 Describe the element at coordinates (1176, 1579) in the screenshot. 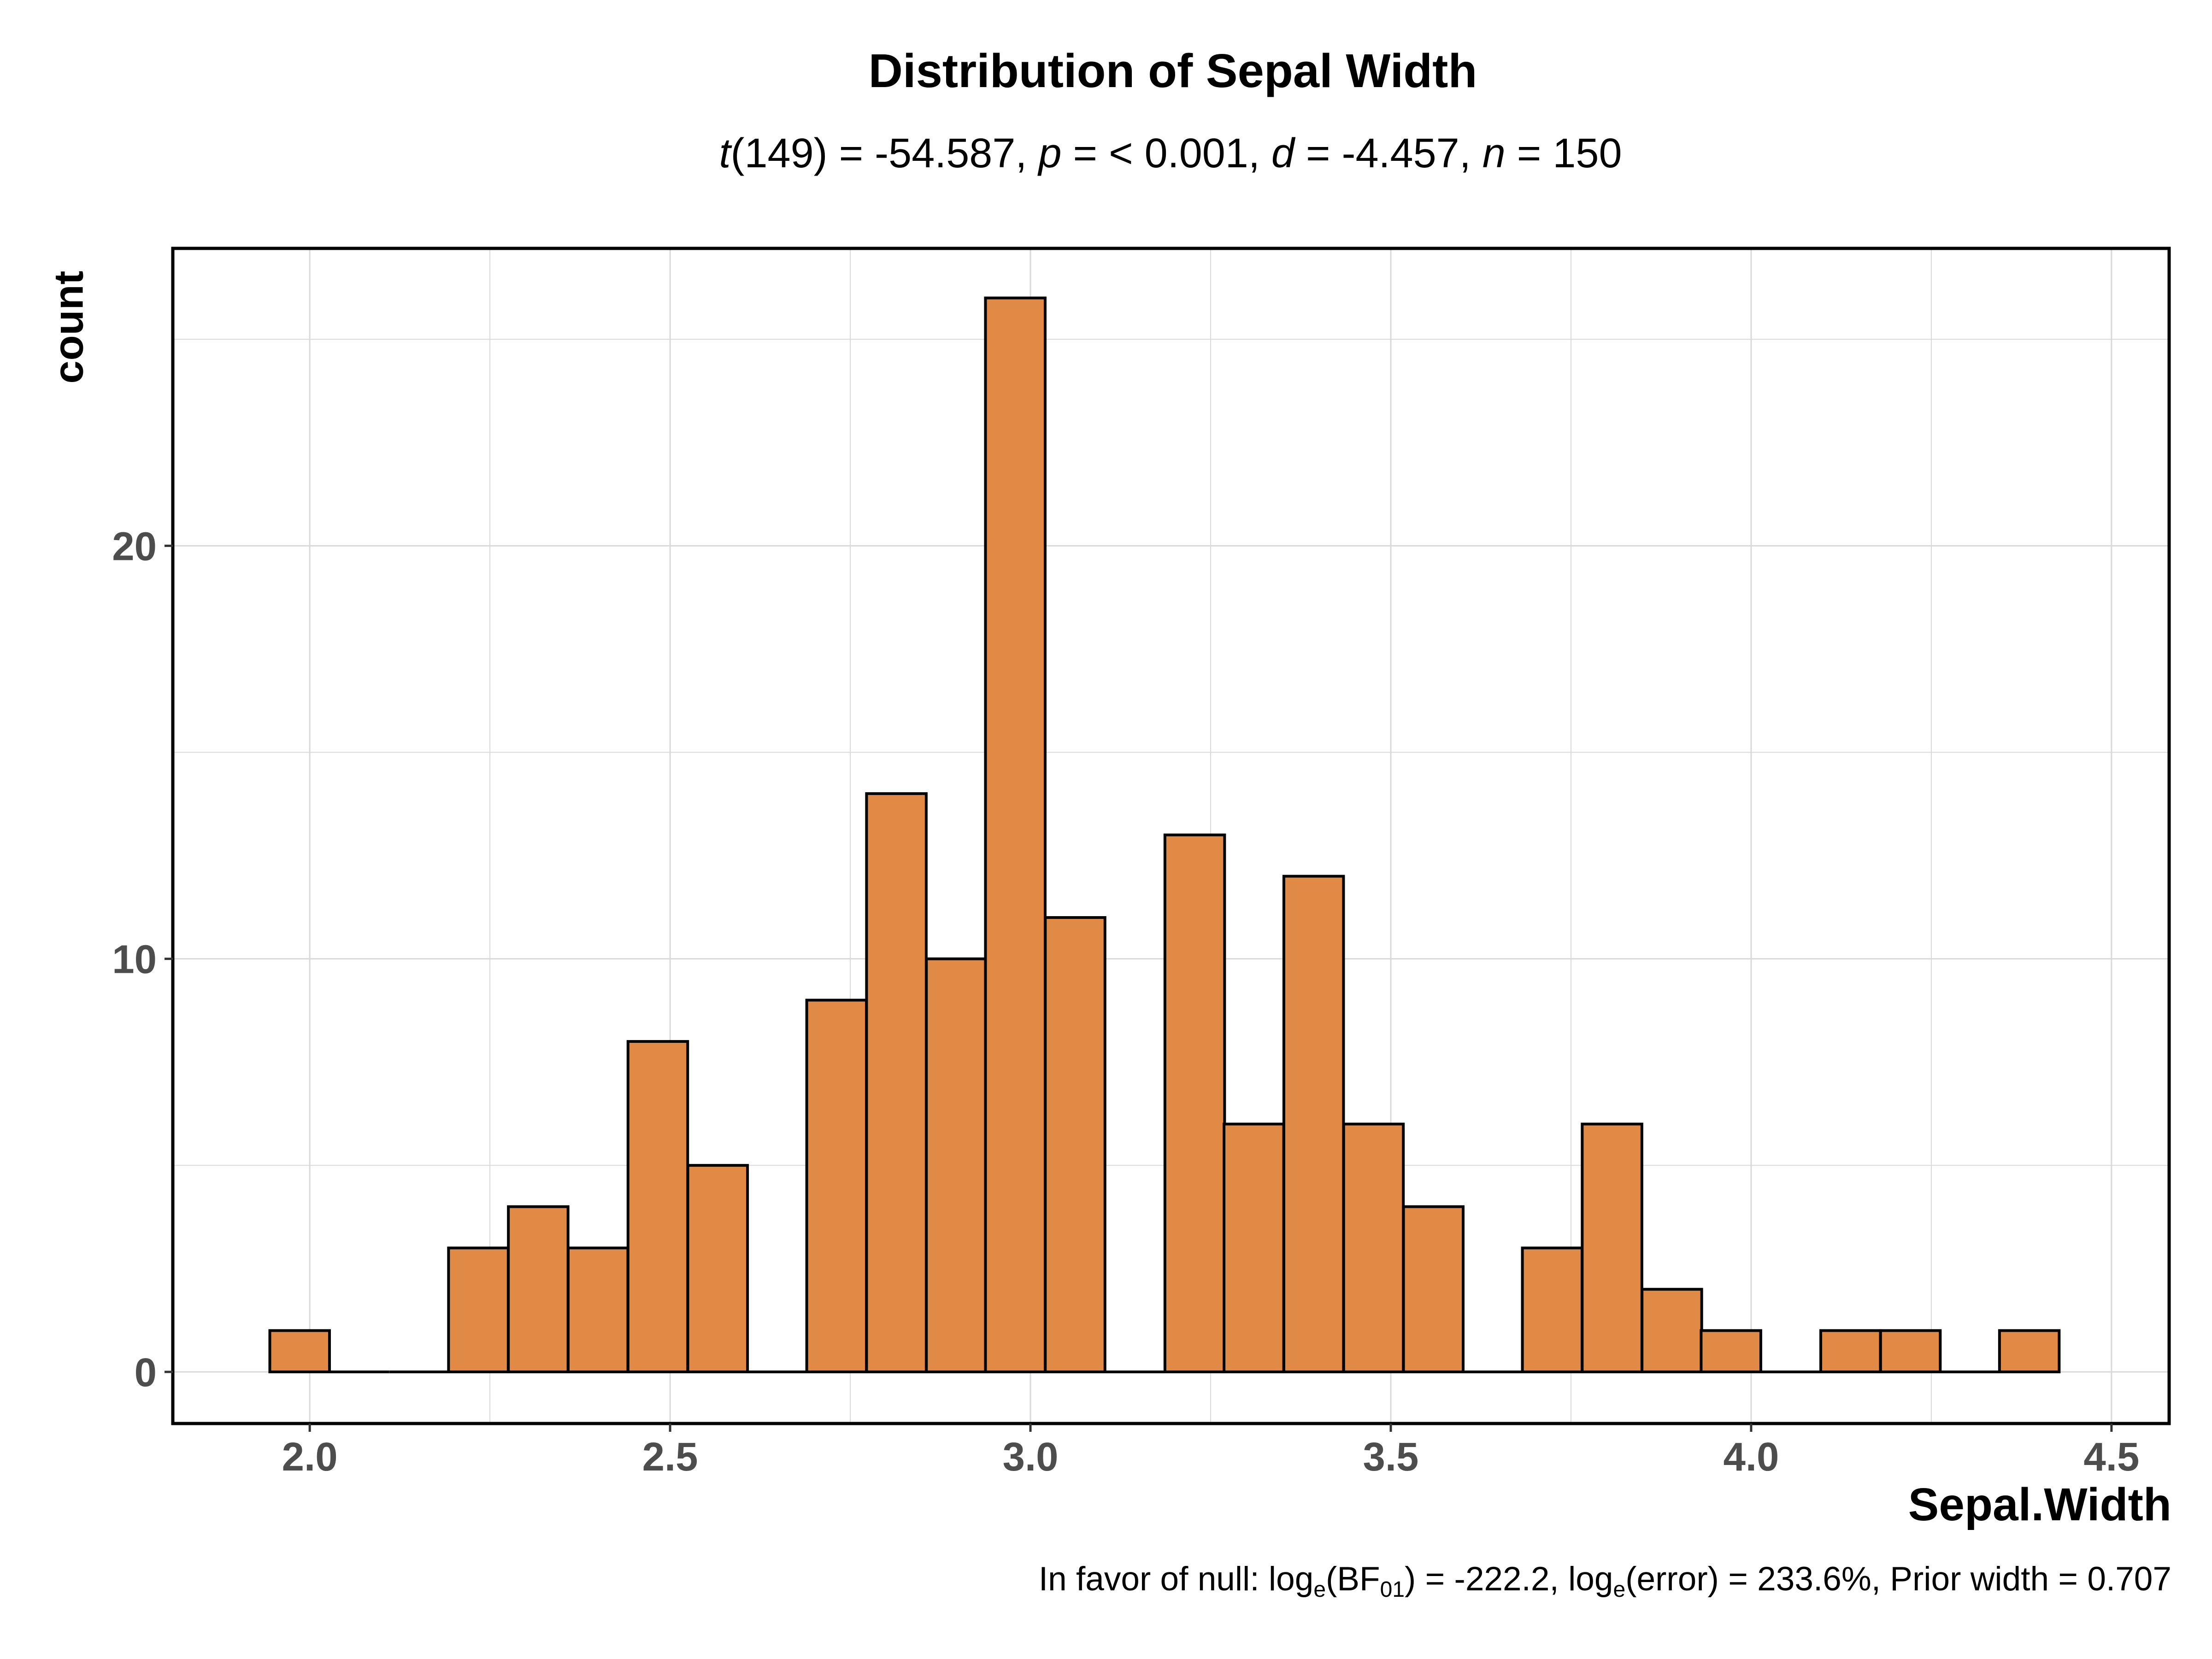

I see `caption-part-1: In favor of null: log` at that location.